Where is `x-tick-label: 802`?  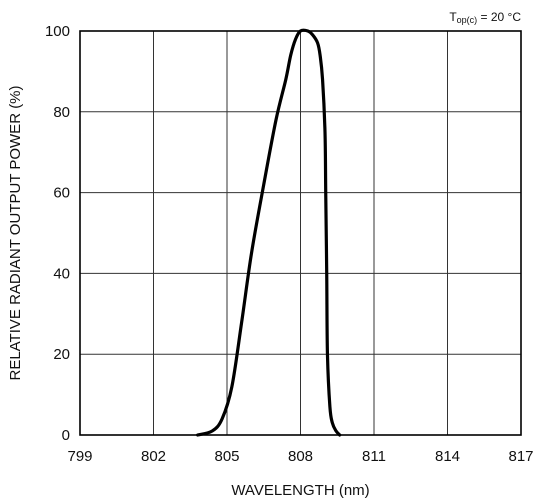
x-tick-label: 802 is located at coordinates (153, 456).